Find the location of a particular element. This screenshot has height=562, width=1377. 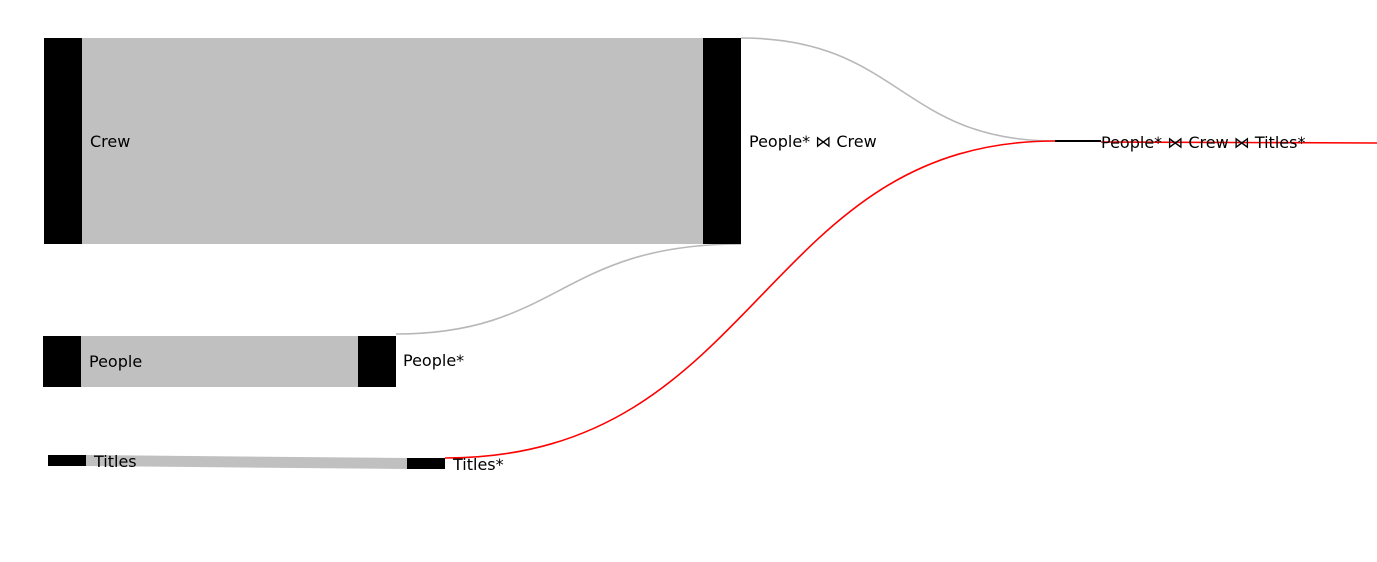

highlight-path-output is located at coordinates (1238, 142).